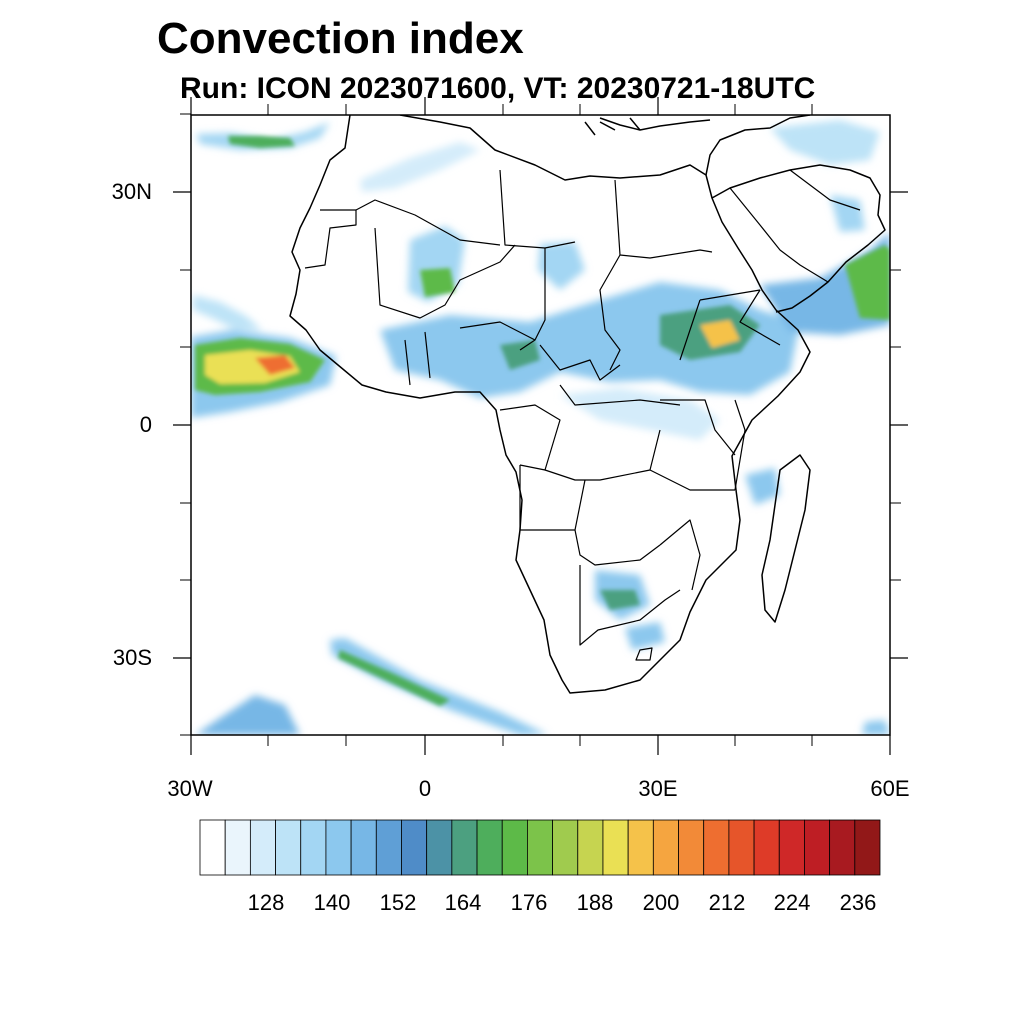 The height and width of the screenshot is (1024, 1024). Describe the element at coordinates (640, 414) in the screenshot. I see `congo-band` at that location.